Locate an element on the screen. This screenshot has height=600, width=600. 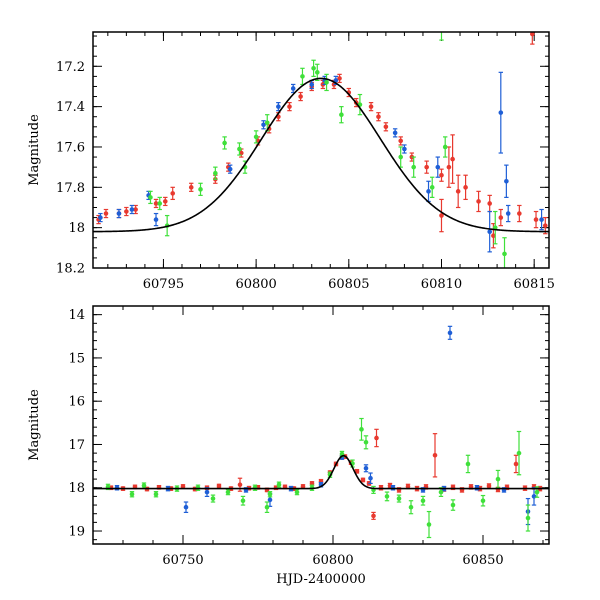
x-axis-label: HJD-2400000 is located at coordinates (321, 579).